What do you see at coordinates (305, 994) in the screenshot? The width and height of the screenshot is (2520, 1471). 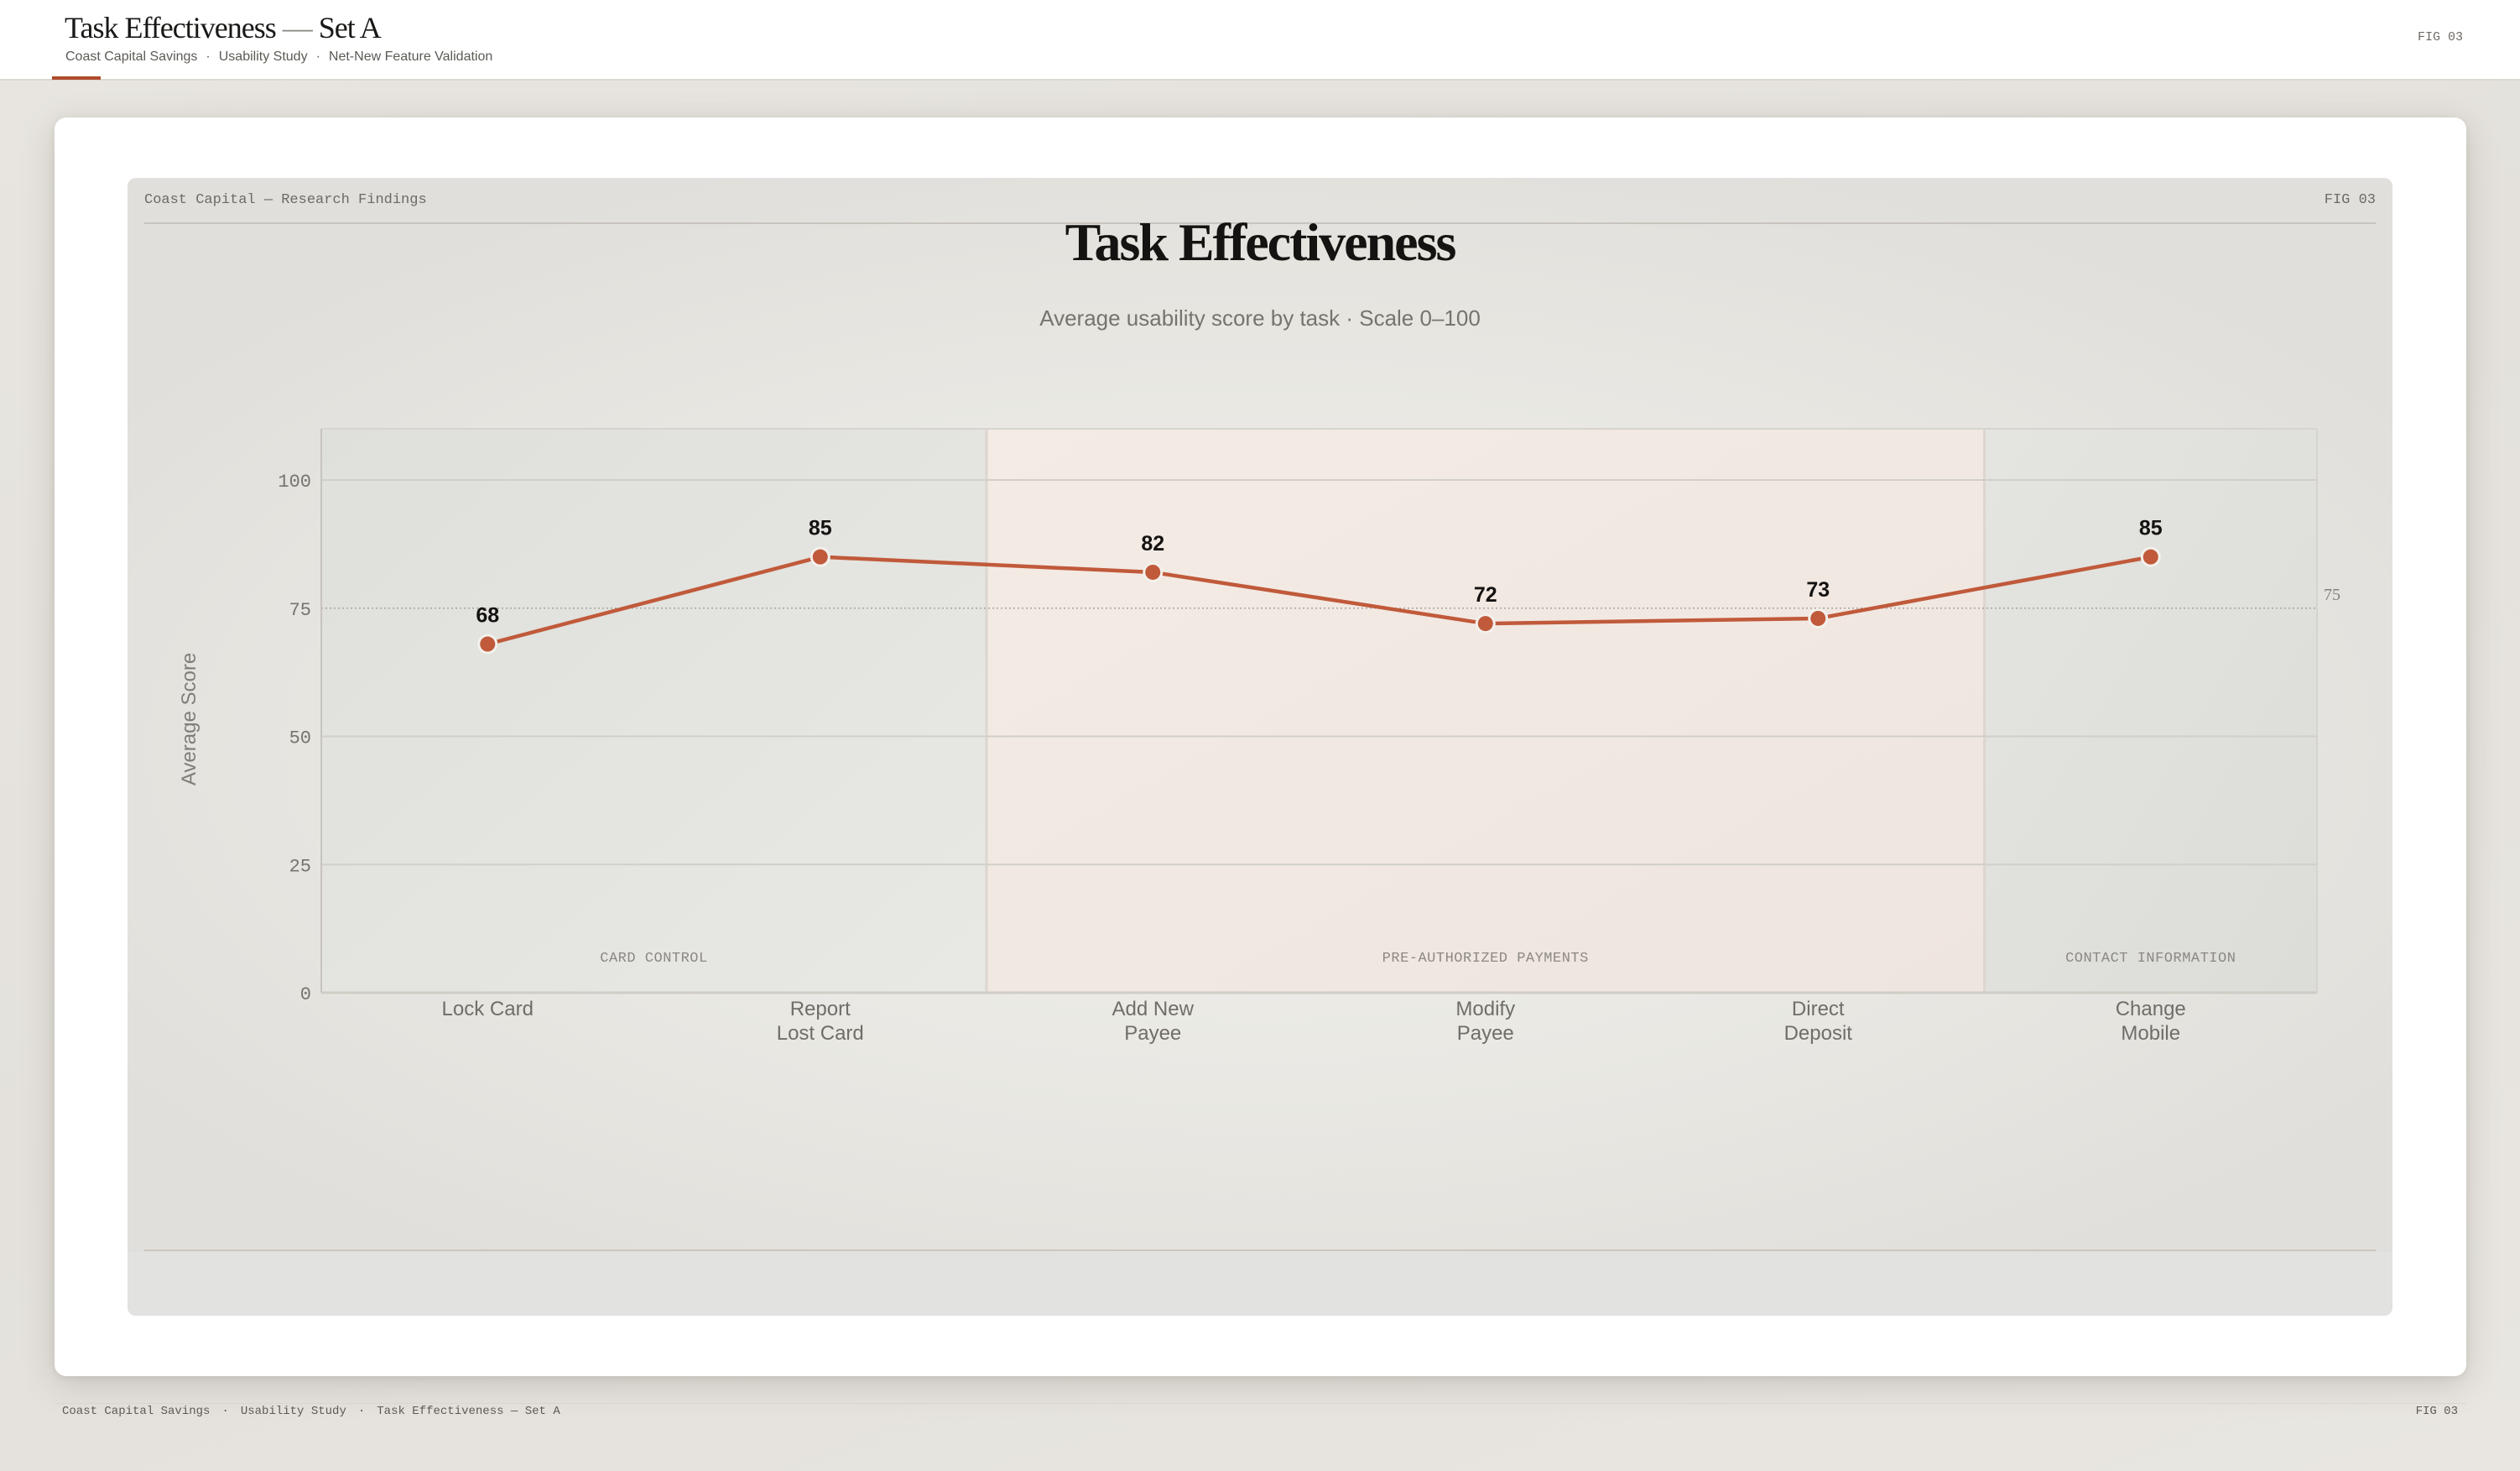 I see `y-tick-label: 0` at bounding box center [305, 994].